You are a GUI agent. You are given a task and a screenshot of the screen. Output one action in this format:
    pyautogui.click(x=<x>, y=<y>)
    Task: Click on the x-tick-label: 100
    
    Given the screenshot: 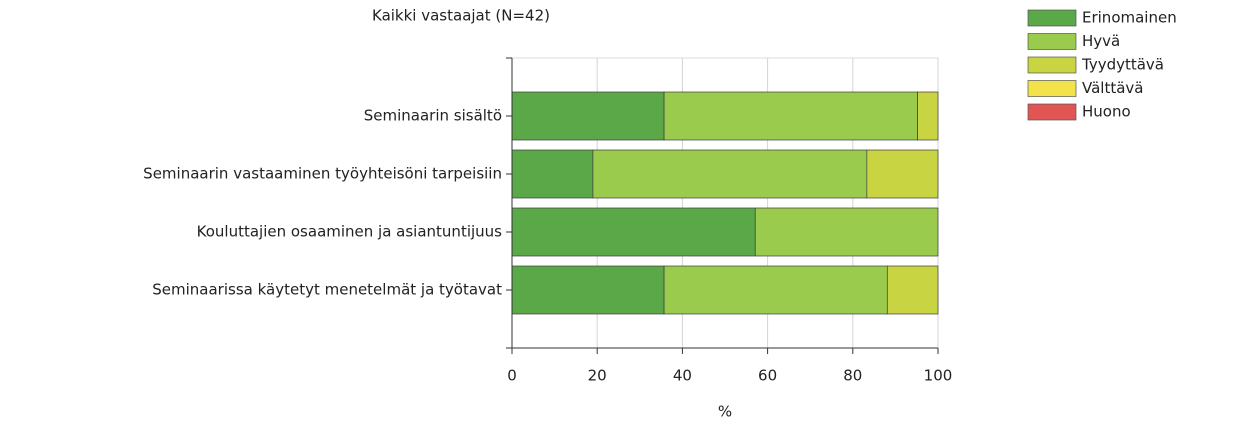 What is the action you would take?
    pyautogui.click(x=938, y=376)
    